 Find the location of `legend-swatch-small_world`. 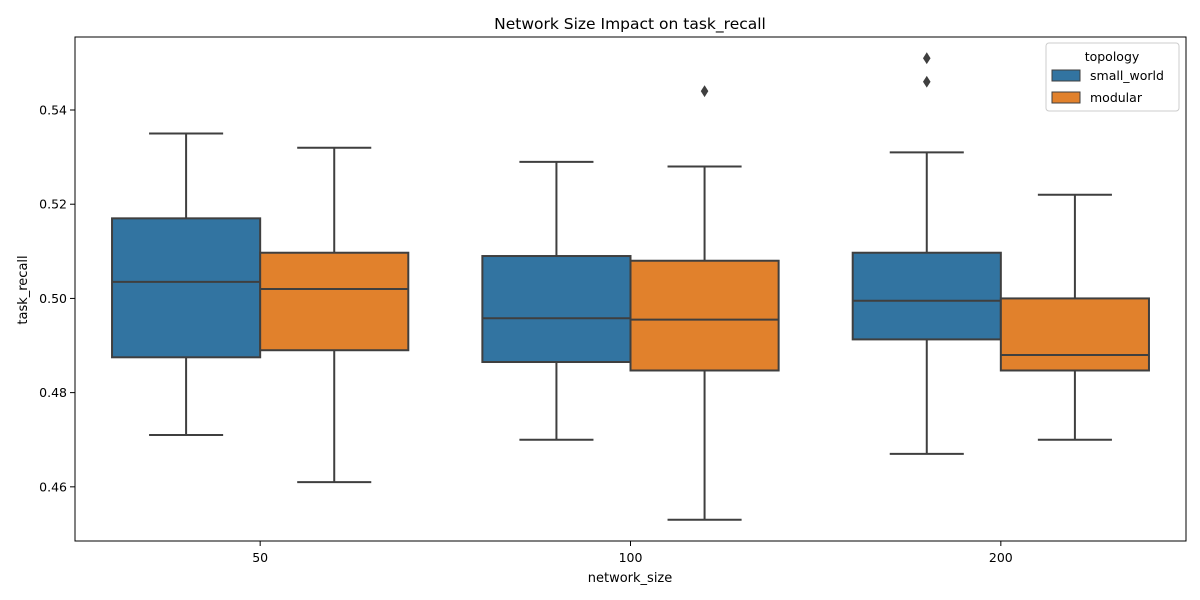

legend-swatch-small_world is located at coordinates (1066, 75).